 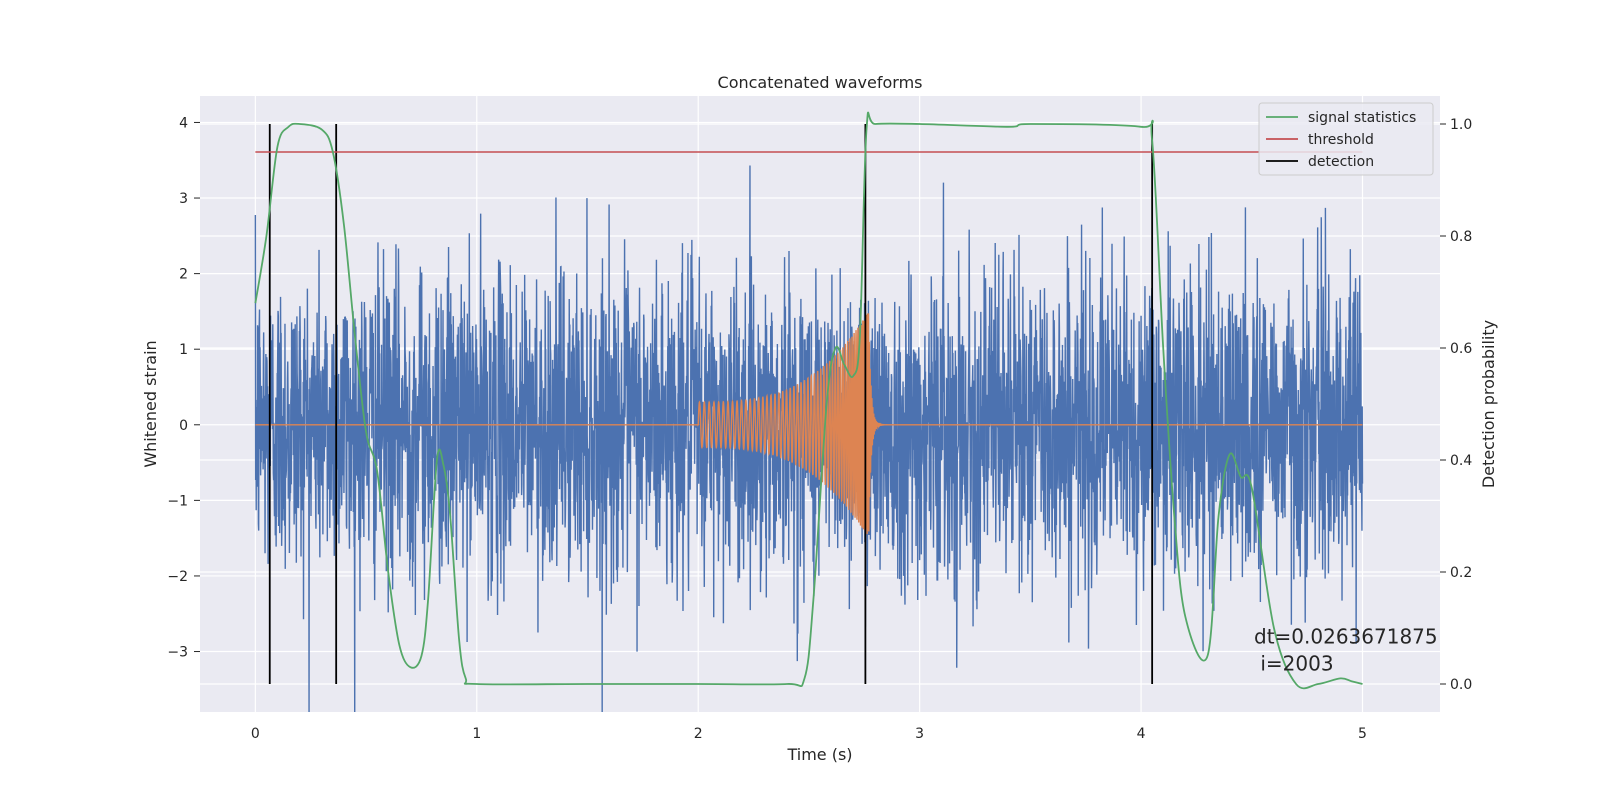 What do you see at coordinates (1461, 237) in the screenshot?
I see `y2-tick-label: 0.8` at bounding box center [1461, 237].